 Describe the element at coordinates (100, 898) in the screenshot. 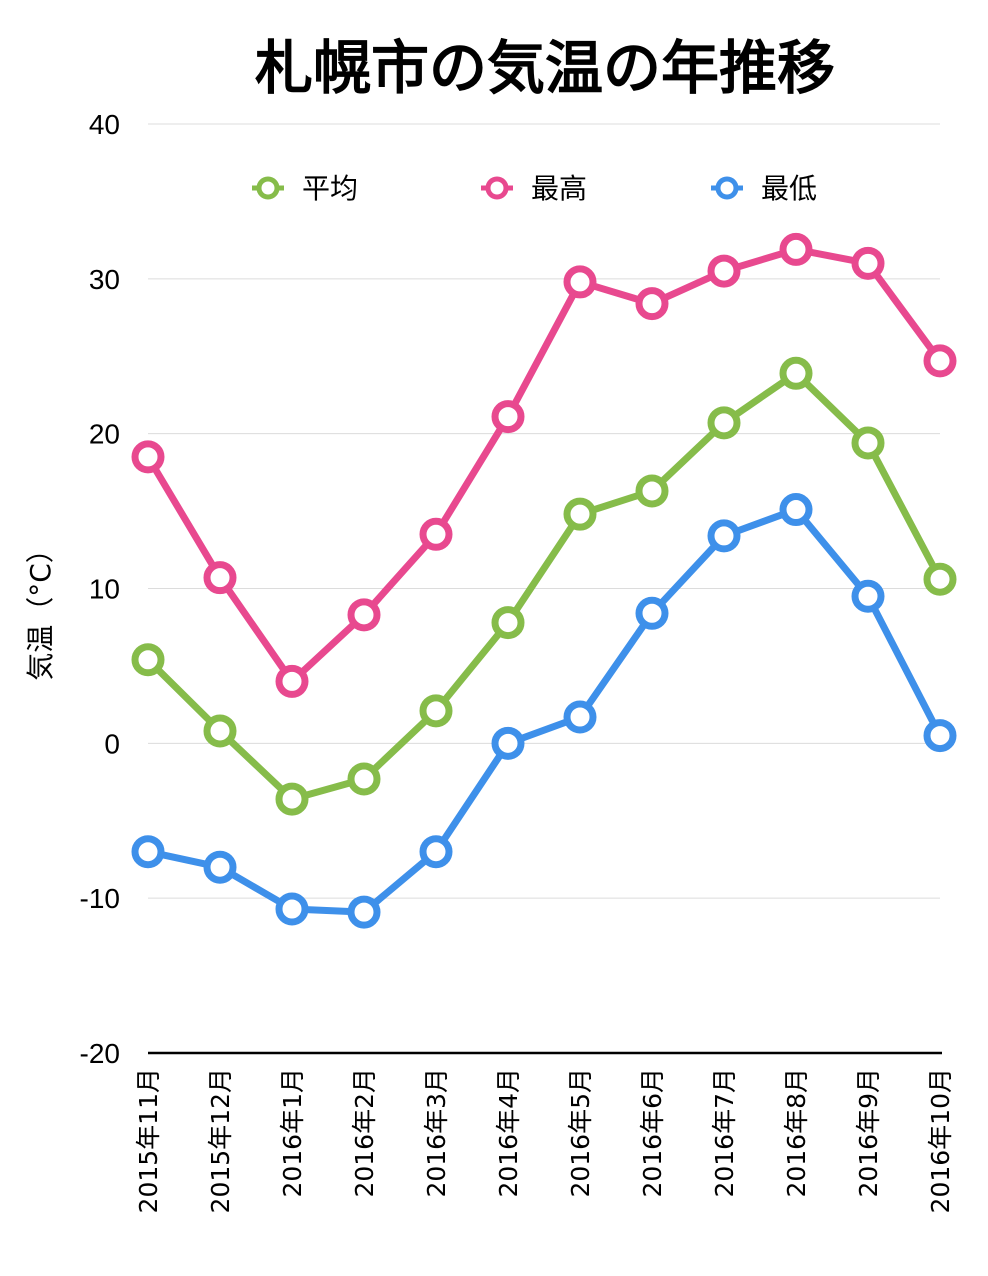

I see `y-tick-label: -10` at that location.